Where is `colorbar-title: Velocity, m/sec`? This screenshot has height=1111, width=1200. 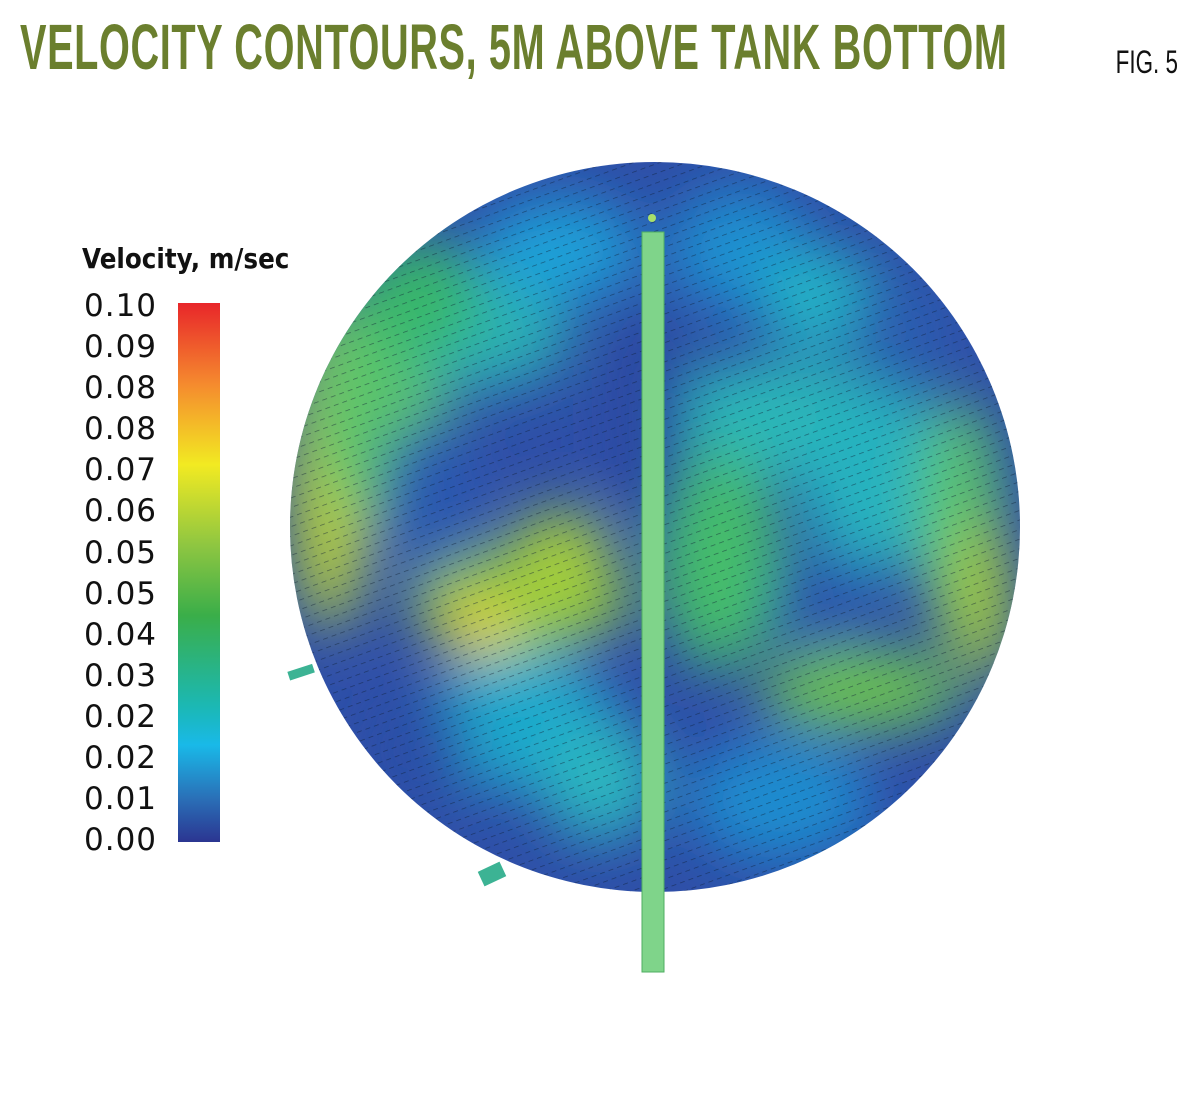 colorbar-title: Velocity, m/sec is located at coordinates (186, 258).